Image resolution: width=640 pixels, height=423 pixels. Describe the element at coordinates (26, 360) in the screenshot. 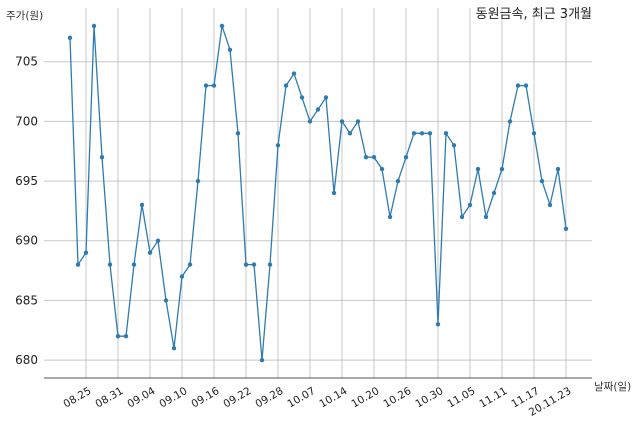

I see `y-tick-label: 680` at that location.